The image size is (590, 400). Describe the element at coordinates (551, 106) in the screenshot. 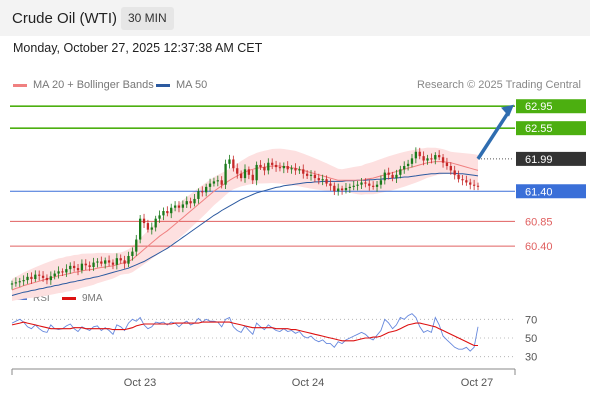

I see `level-label-bg-62.95` at that location.